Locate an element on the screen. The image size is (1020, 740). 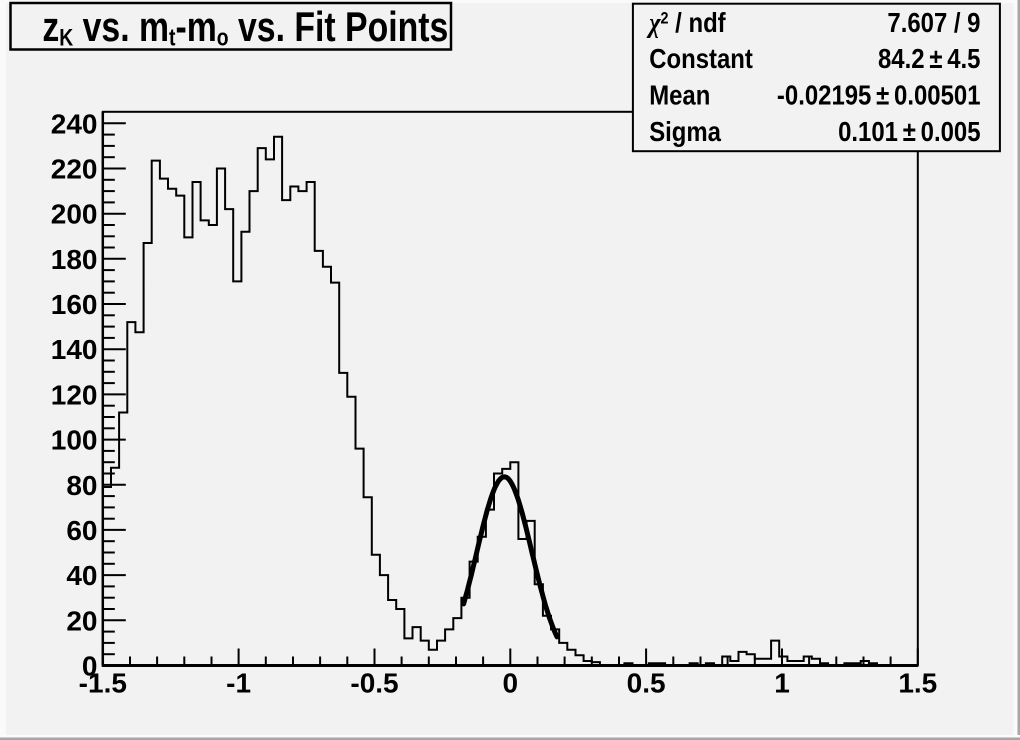
svg-text: 220 is located at coordinates (74, 169).